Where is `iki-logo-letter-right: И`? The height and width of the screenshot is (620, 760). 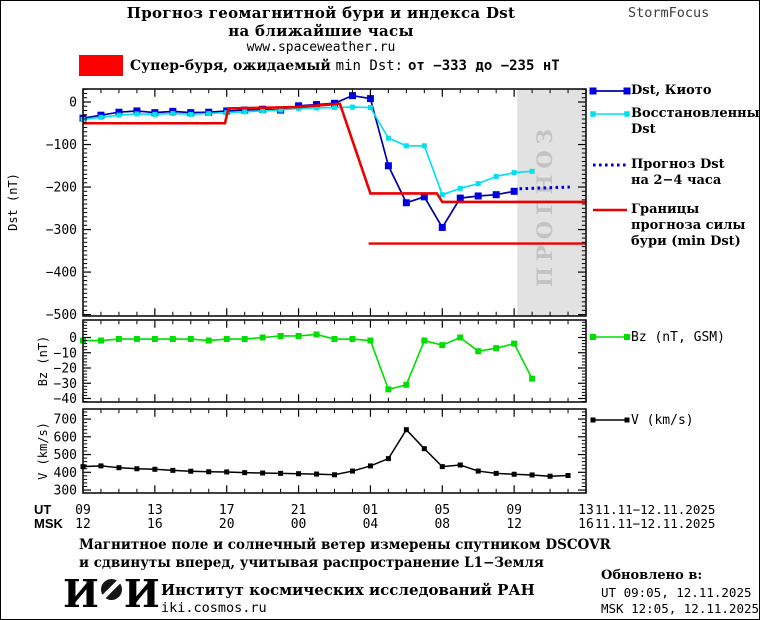
iki-logo-letter-right: И is located at coordinates (141, 593).